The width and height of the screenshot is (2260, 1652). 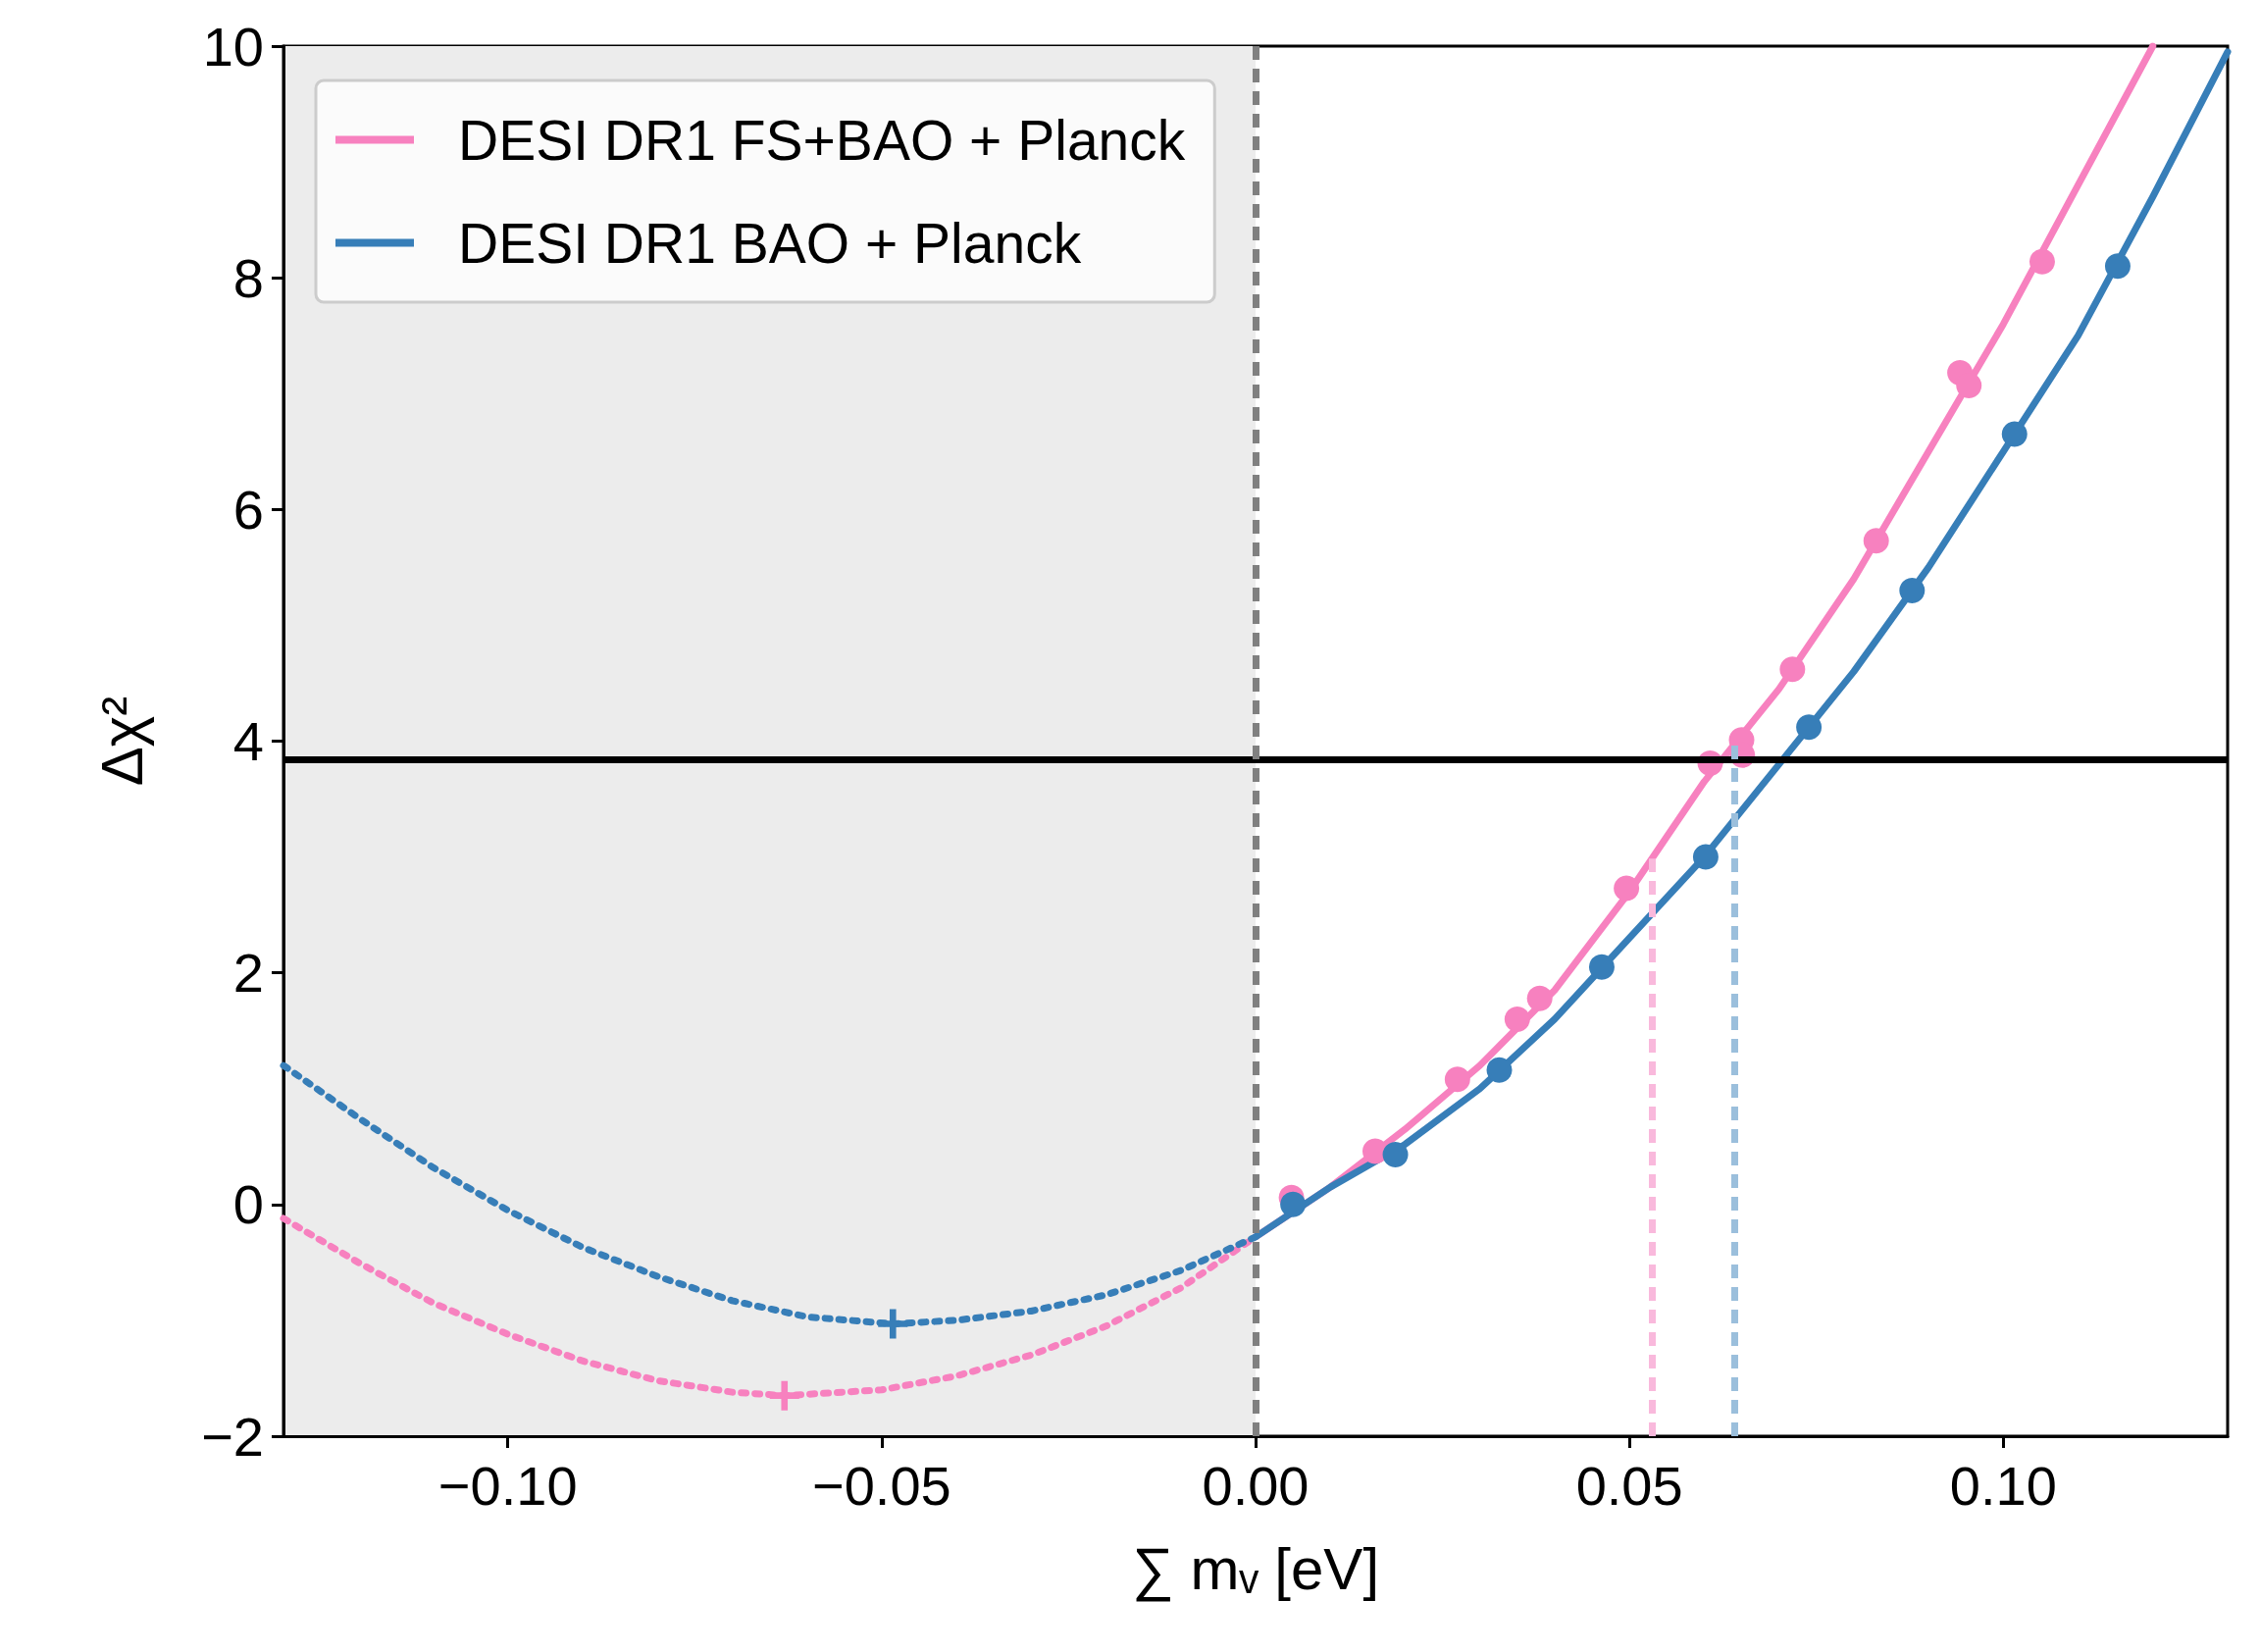 What do you see at coordinates (248, 510) in the screenshot?
I see `y-tick-label: 6` at bounding box center [248, 510].